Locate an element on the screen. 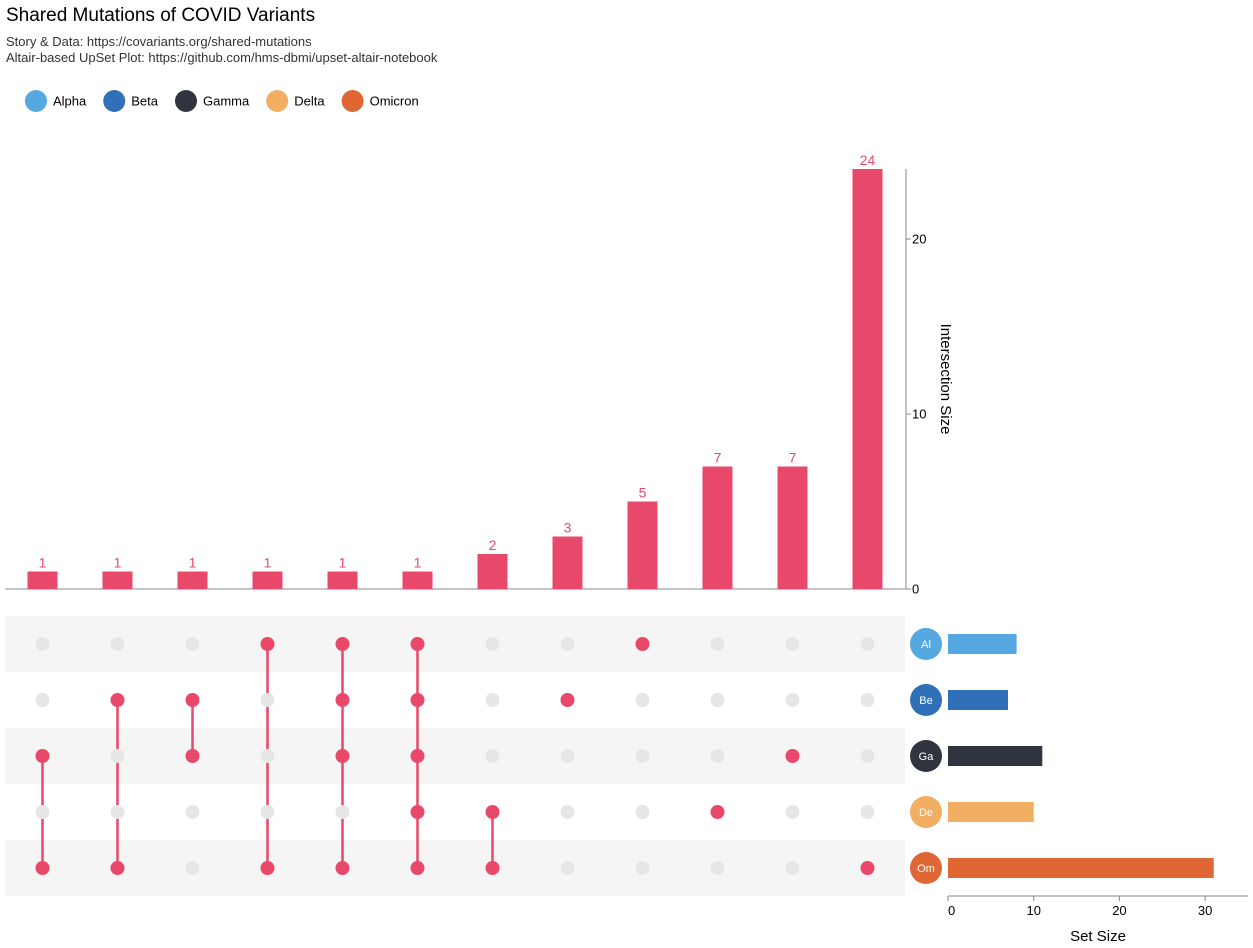 This screenshot has width=1253, height=948. value-label: 24 is located at coordinates (868, 160).